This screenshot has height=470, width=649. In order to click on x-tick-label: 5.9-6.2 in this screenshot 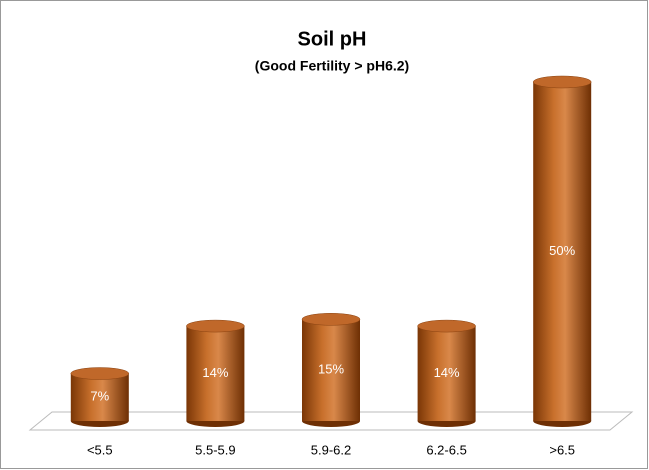, I will do `click(331, 449)`.